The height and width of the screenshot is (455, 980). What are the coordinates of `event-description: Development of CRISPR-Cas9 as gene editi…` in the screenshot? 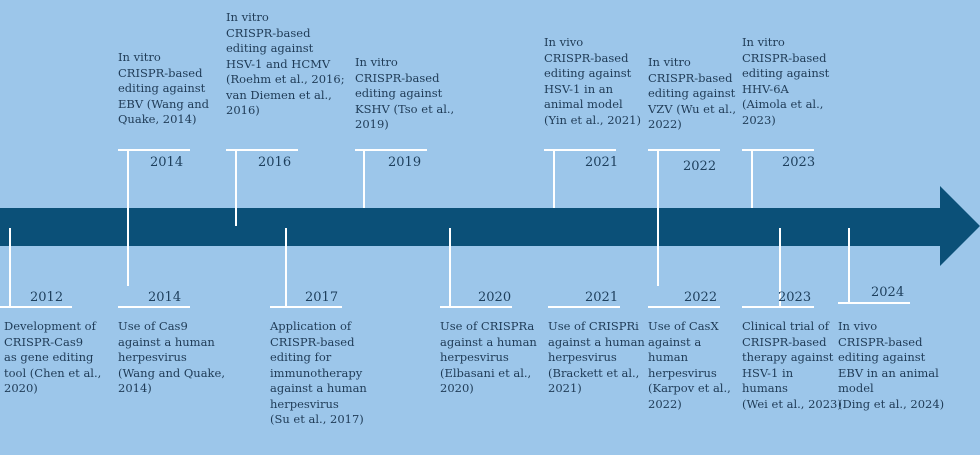 It's located at (53, 357).